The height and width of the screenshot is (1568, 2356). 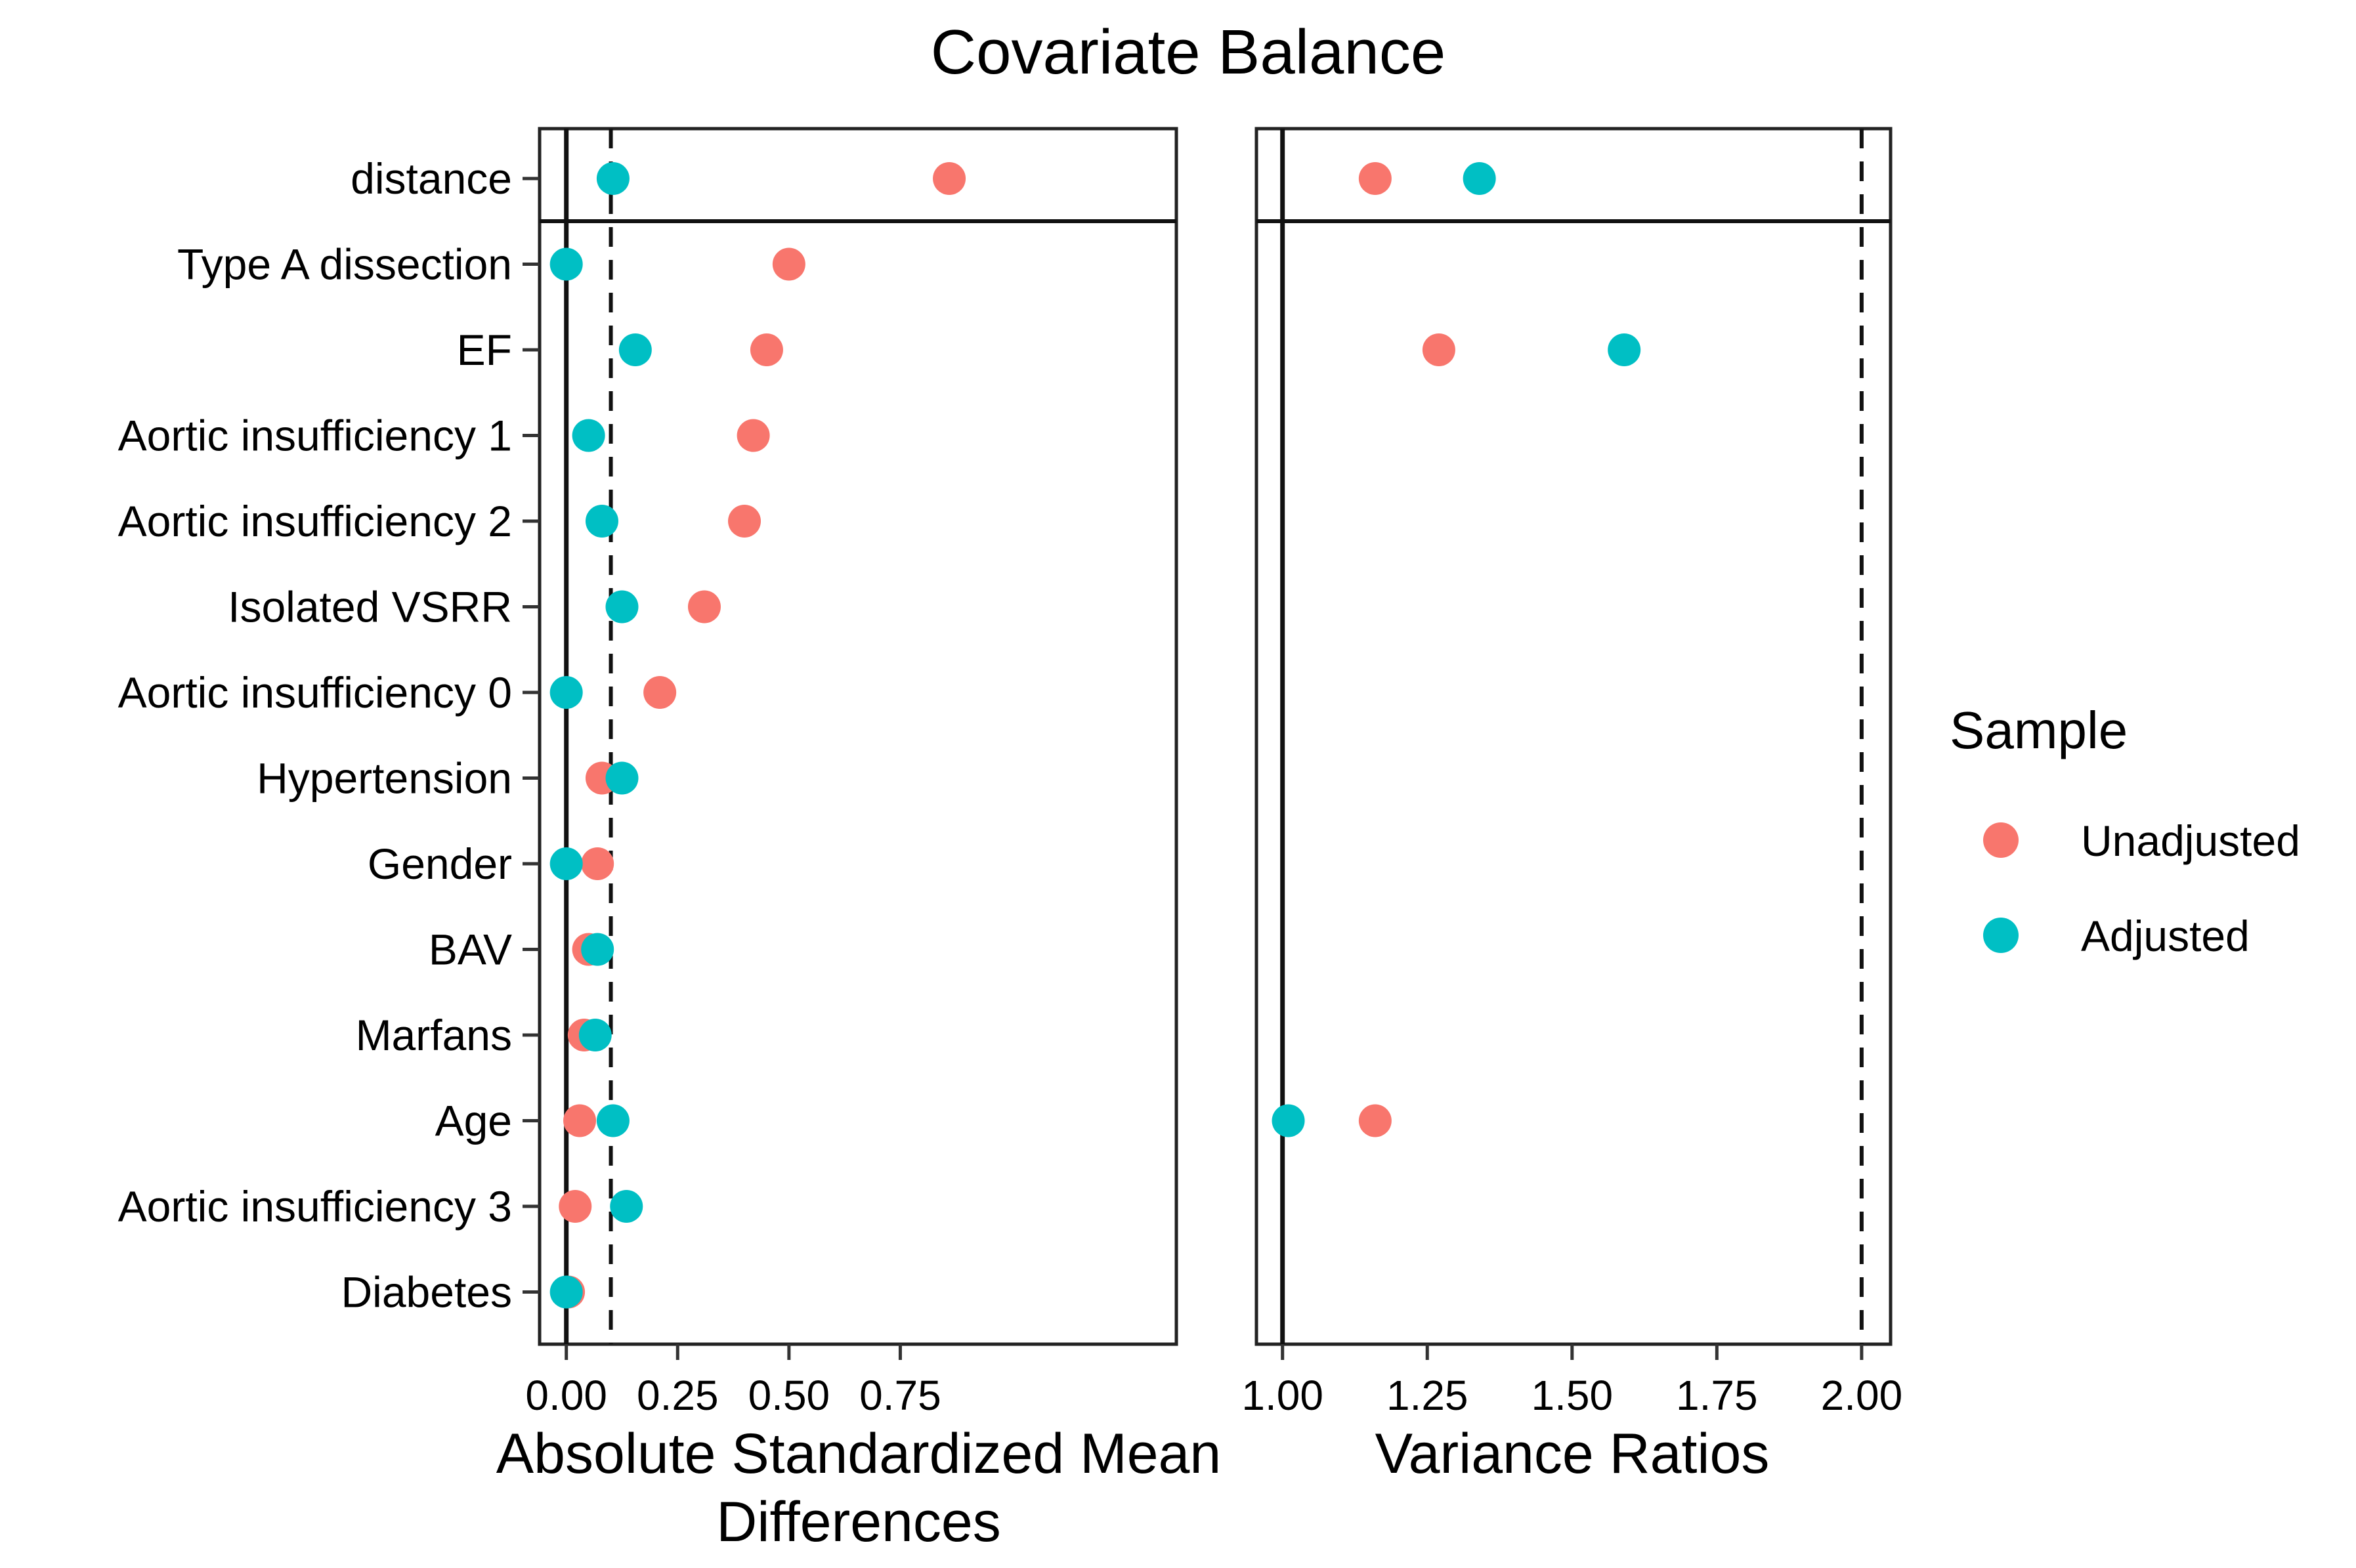 I want to click on covariate-label: Aortic insufficiency 1, so click(x=315, y=436).